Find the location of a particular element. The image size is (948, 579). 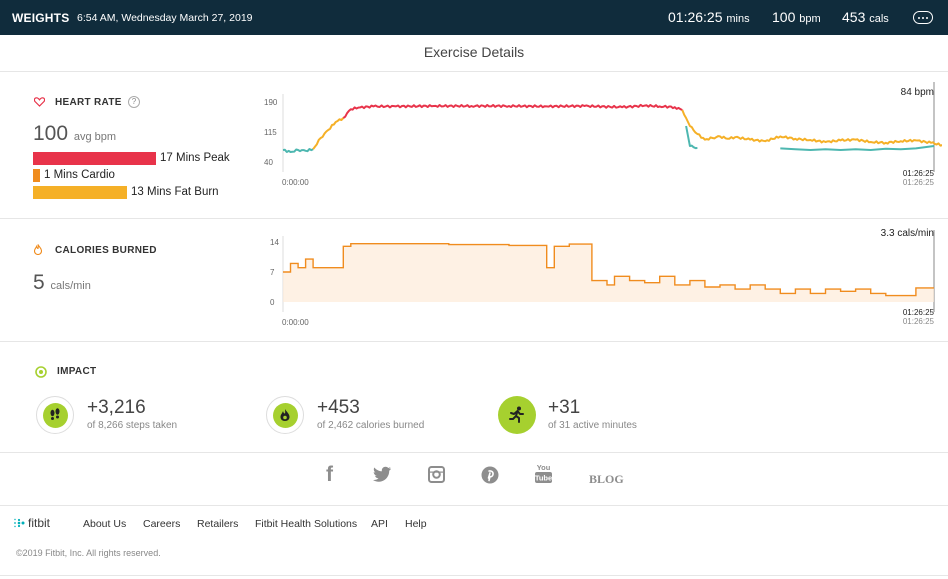

cals-value: 453 is located at coordinates (854, 17).